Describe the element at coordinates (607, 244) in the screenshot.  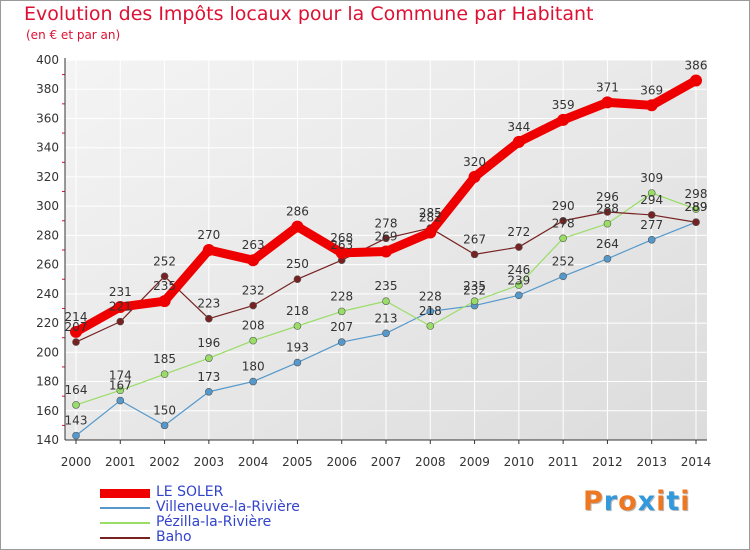
I see `data-label: 264` at that location.